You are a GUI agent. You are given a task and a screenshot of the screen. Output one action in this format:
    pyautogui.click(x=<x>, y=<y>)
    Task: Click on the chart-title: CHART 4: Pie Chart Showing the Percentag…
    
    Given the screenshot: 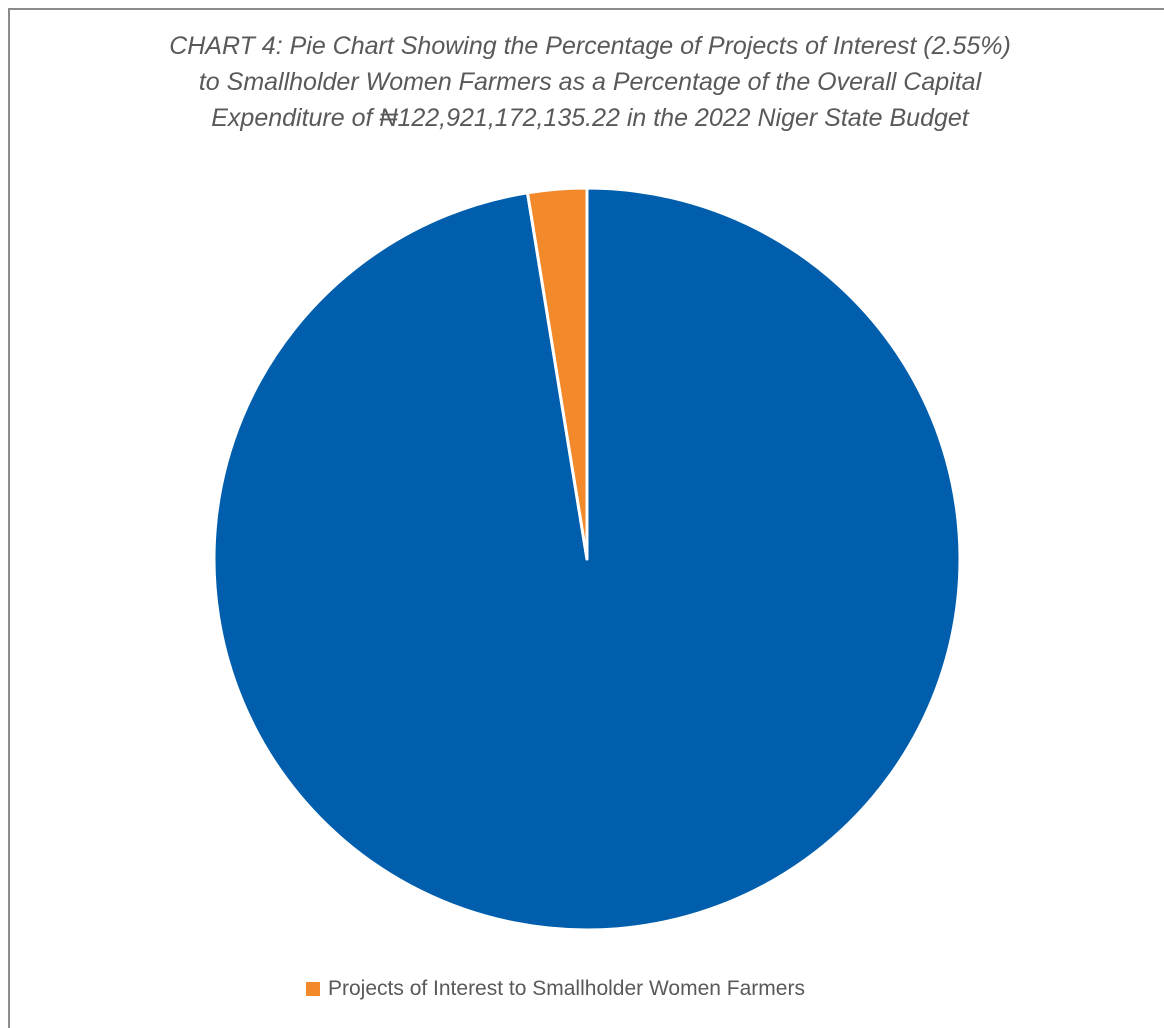 What is the action you would take?
    pyautogui.click(x=590, y=82)
    